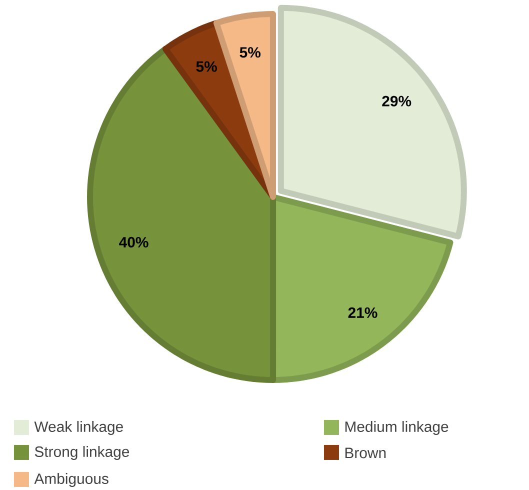  I want to click on legend-label: Medium linkage, so click(396, 428).